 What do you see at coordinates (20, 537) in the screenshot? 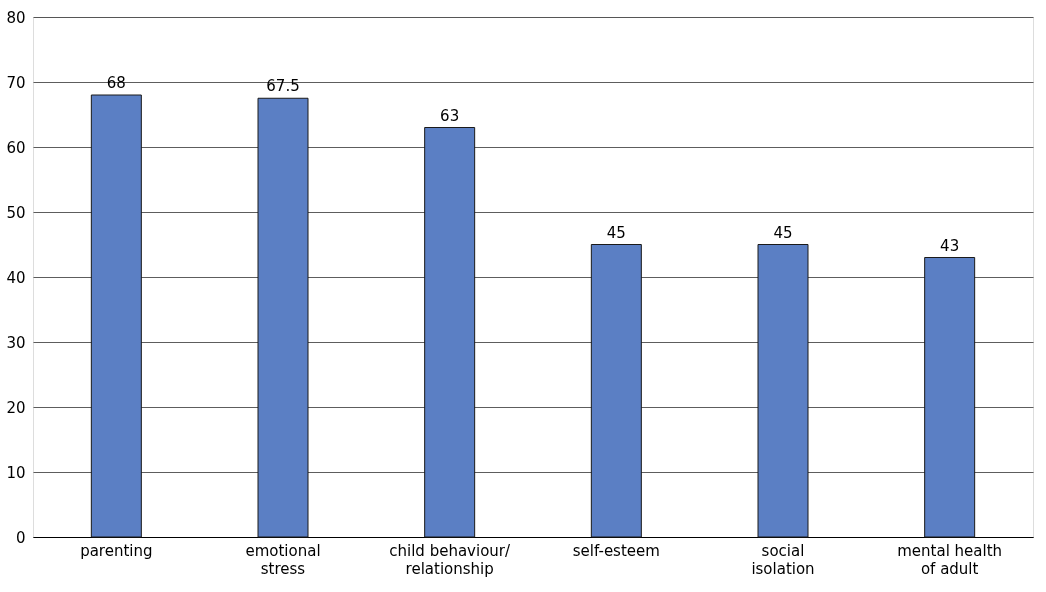
I see `y-tick-label: 0` at bounding box center [20, 537].